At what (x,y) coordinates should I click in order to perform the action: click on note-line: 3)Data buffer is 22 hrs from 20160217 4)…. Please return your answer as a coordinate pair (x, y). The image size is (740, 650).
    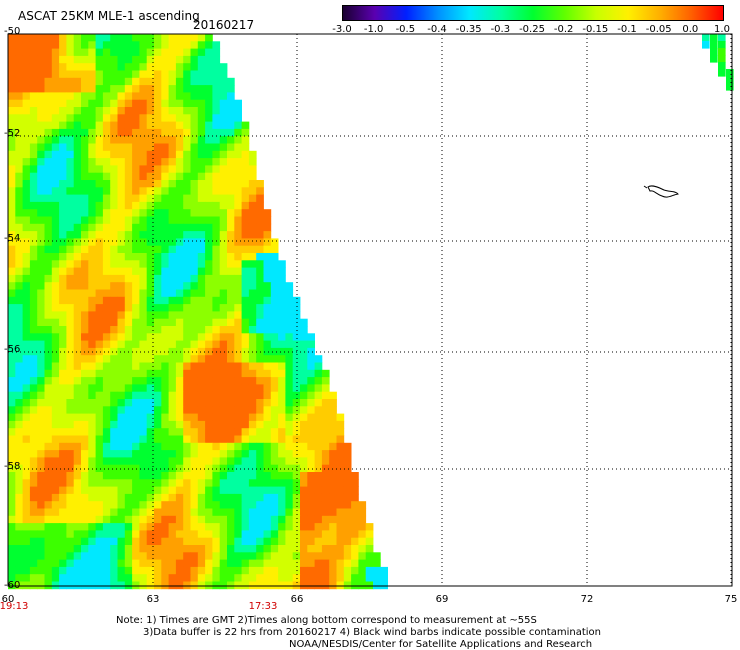
    Looking at the image, I should click on (372, 632).